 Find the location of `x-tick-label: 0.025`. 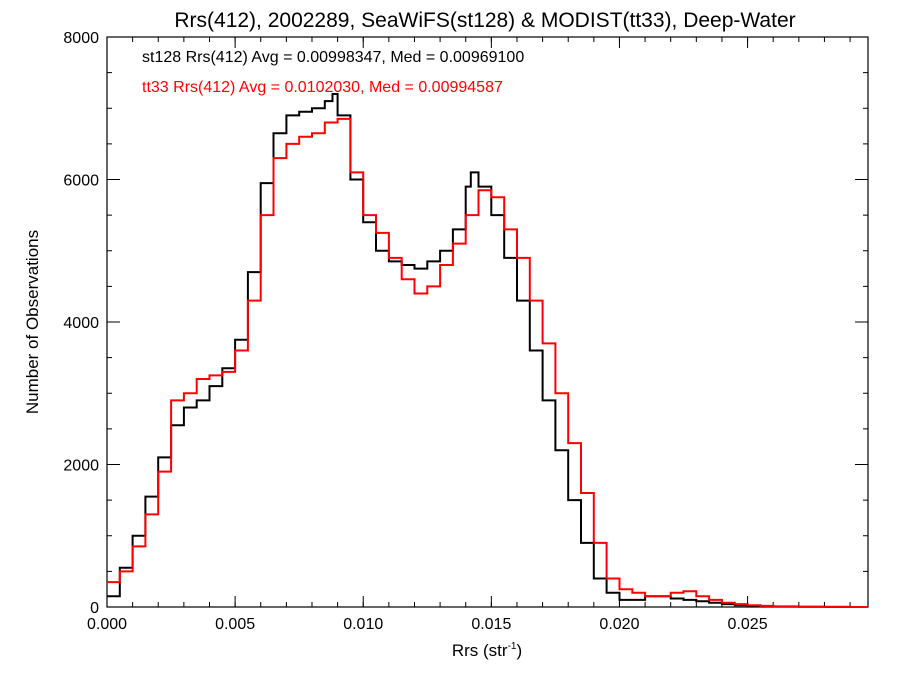

x-tick-label: 0.025 is located at coordinates (748, 624).